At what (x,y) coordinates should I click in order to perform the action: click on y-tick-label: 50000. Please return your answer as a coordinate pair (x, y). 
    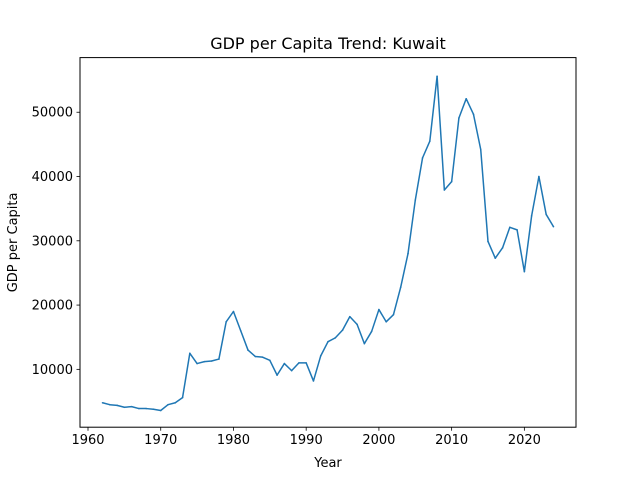
    Looking at the image, I should click on (52, 113).